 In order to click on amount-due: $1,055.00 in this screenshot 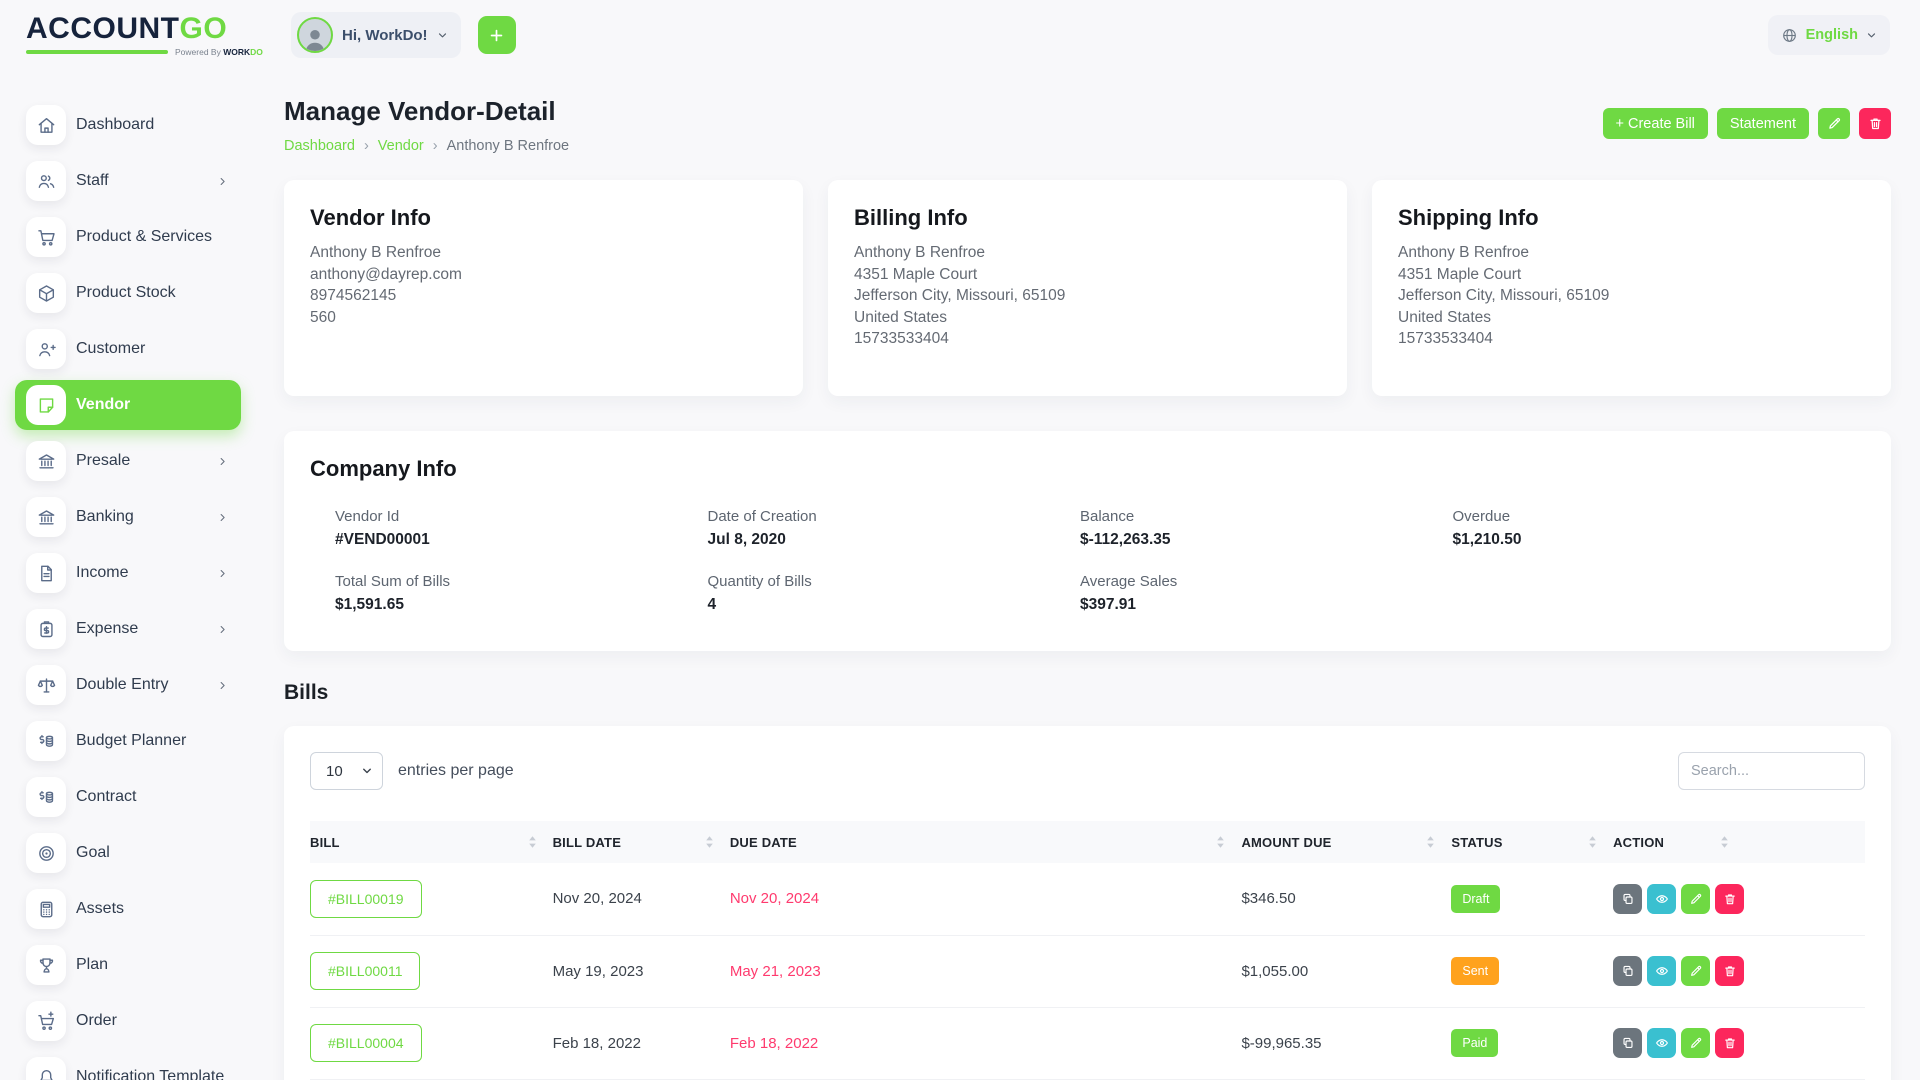, I will do `click(1346, 971)`.